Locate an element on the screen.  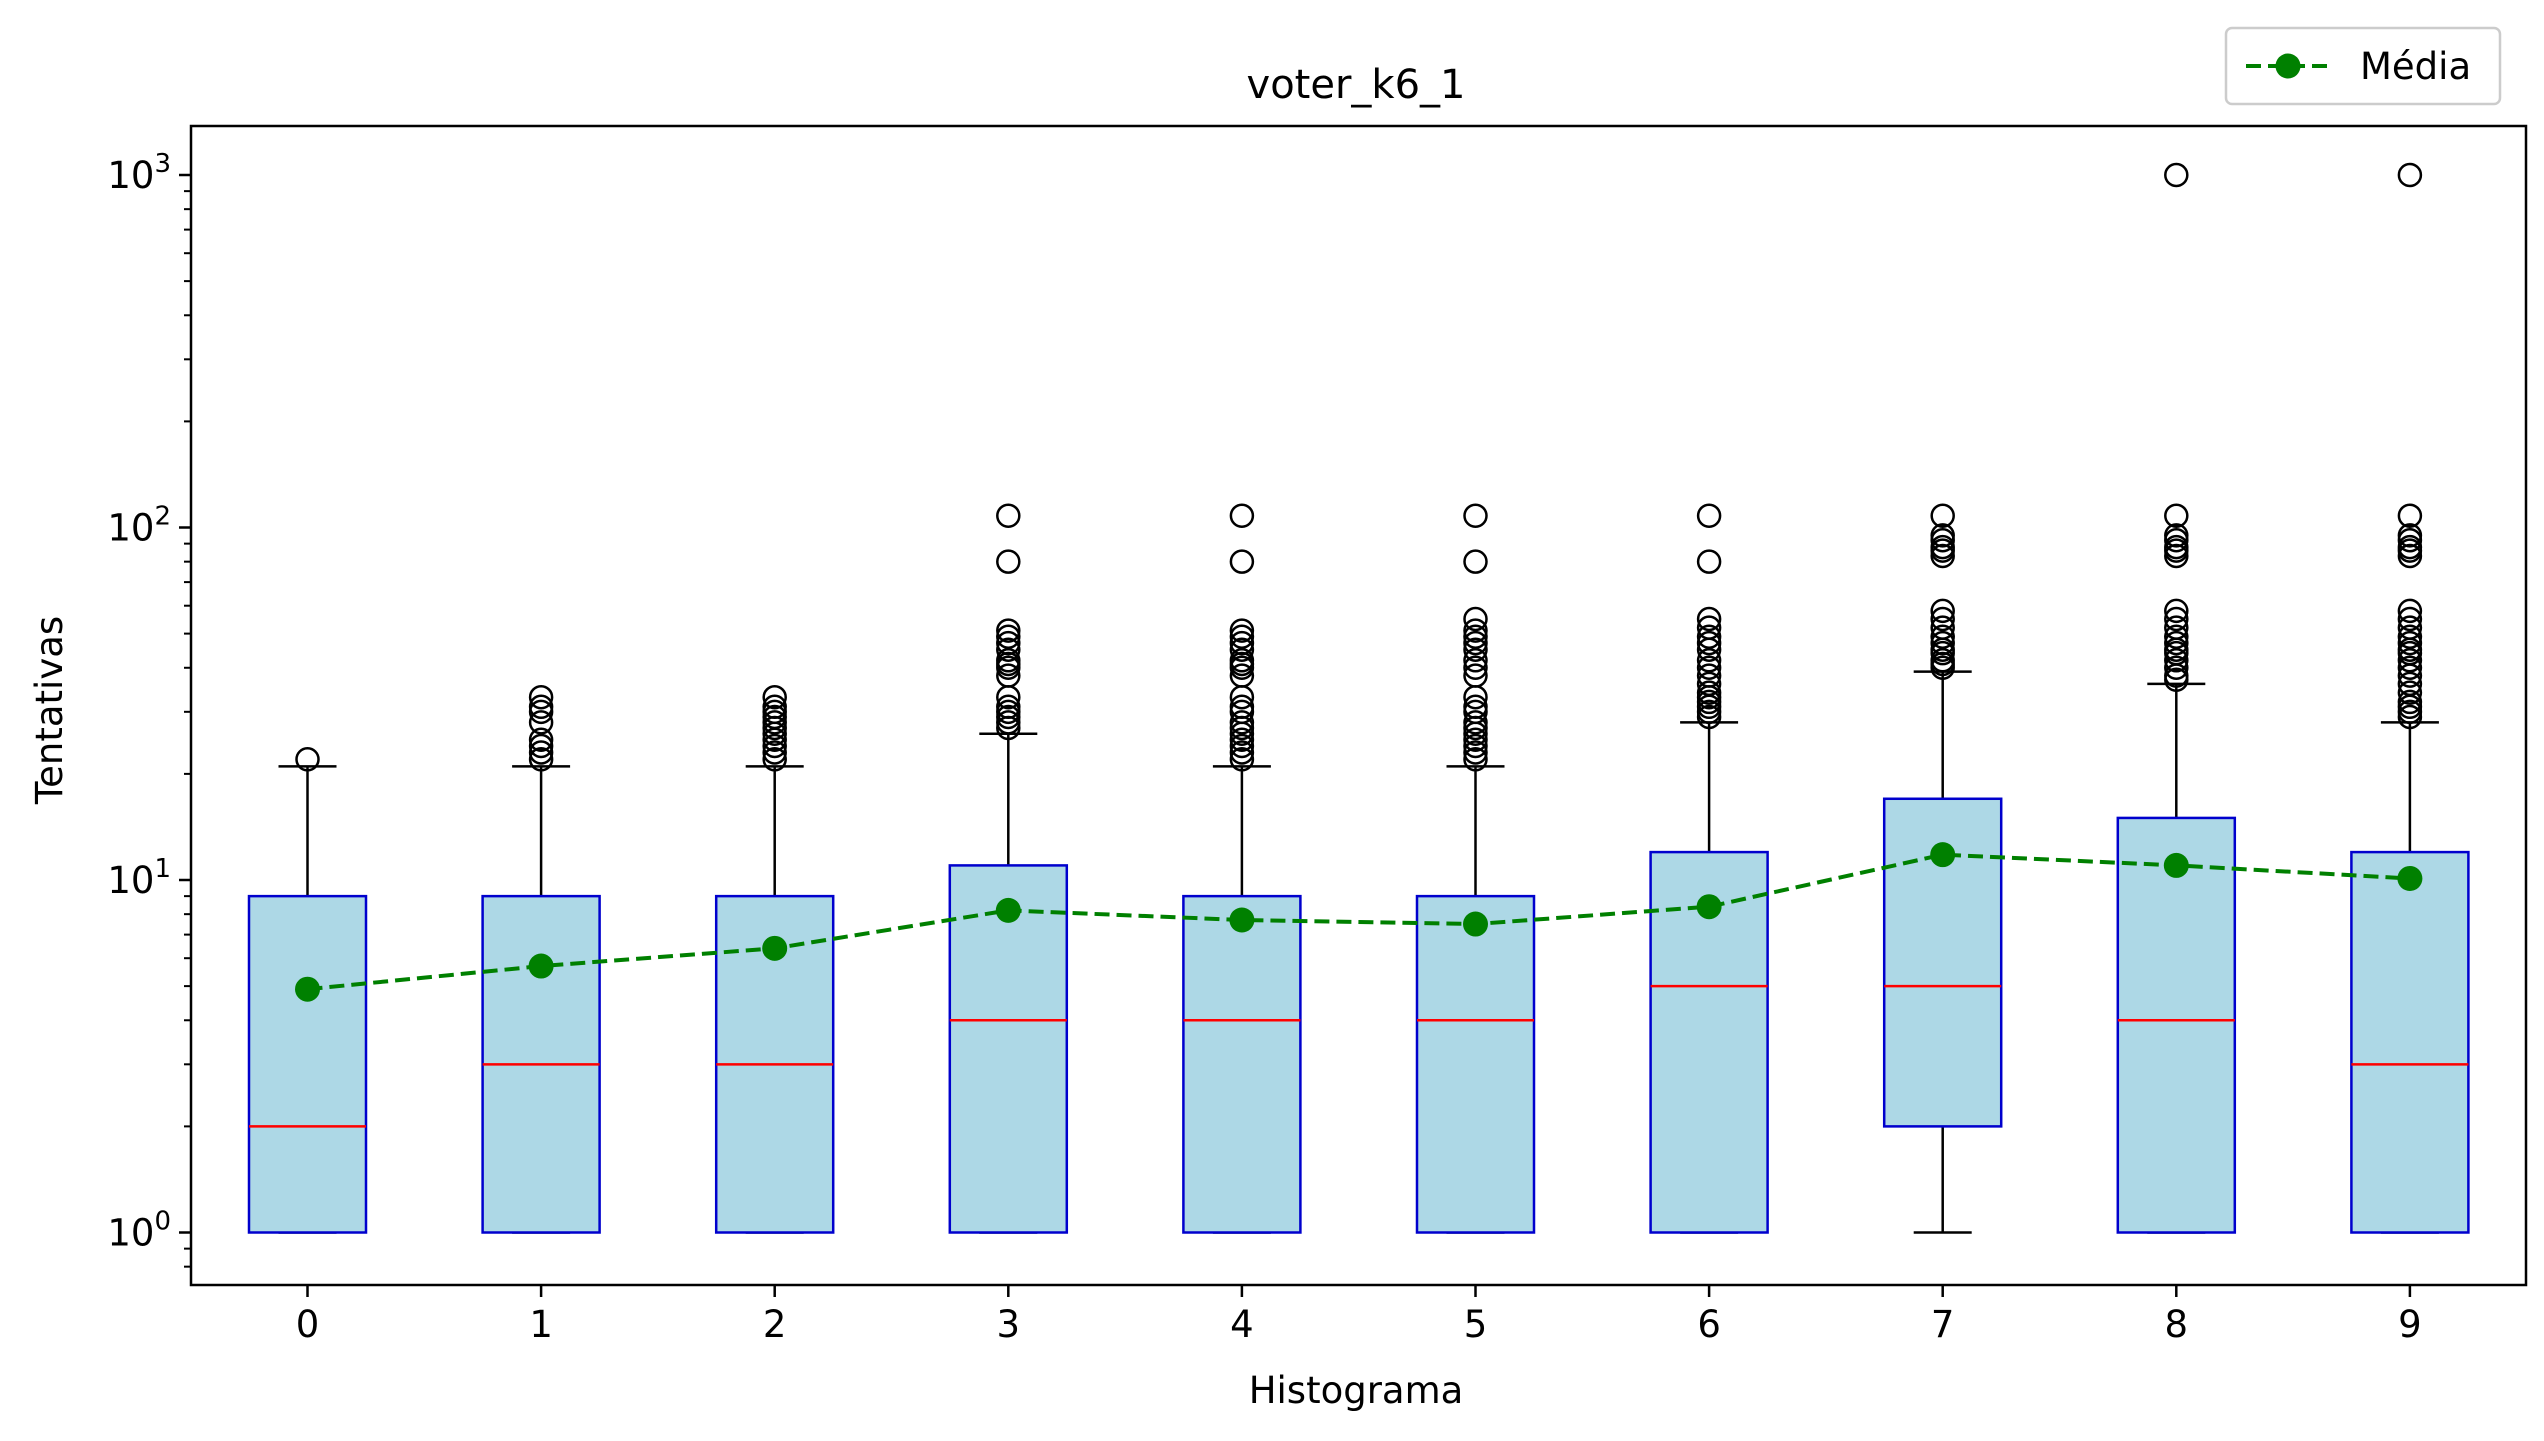
x-tick-label: 6 is located at coordinates (1709, 1324).